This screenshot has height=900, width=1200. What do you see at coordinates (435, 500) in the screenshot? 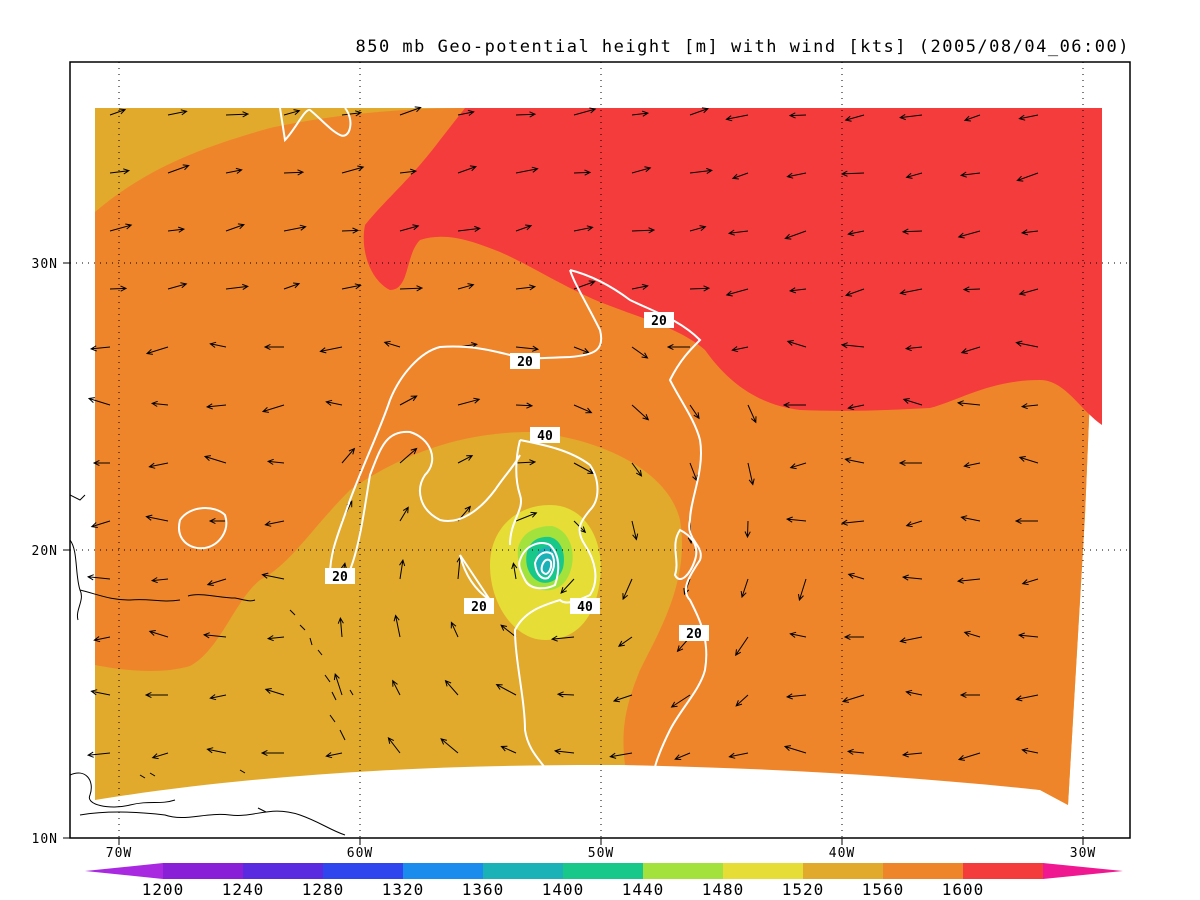
I see `isotach-20-inner` at bounding box center [435, 500].